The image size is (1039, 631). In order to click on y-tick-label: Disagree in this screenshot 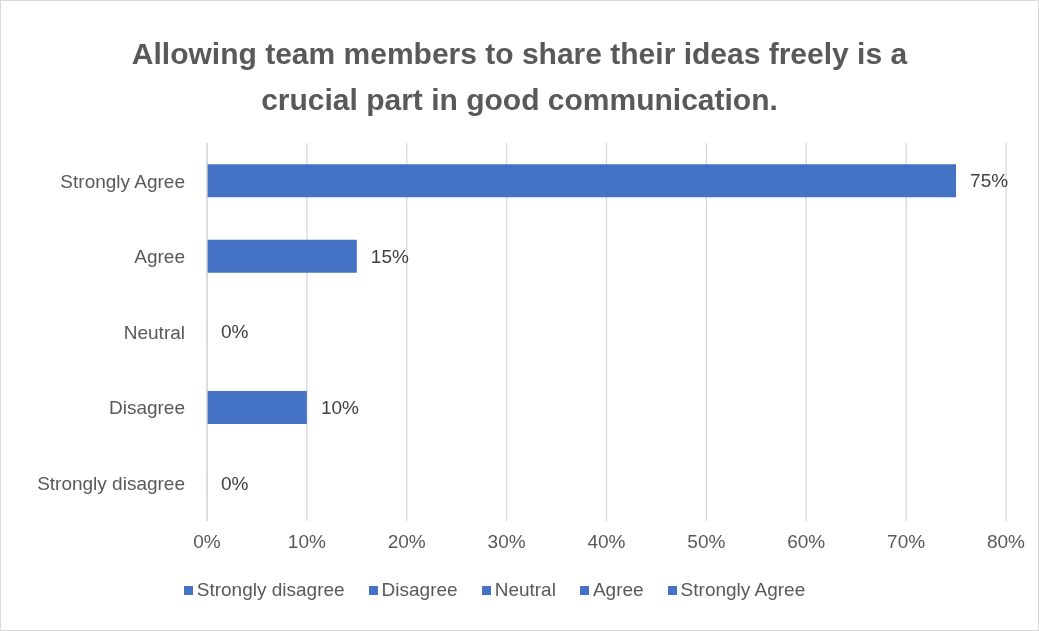, I will do `click(146, 408)`.